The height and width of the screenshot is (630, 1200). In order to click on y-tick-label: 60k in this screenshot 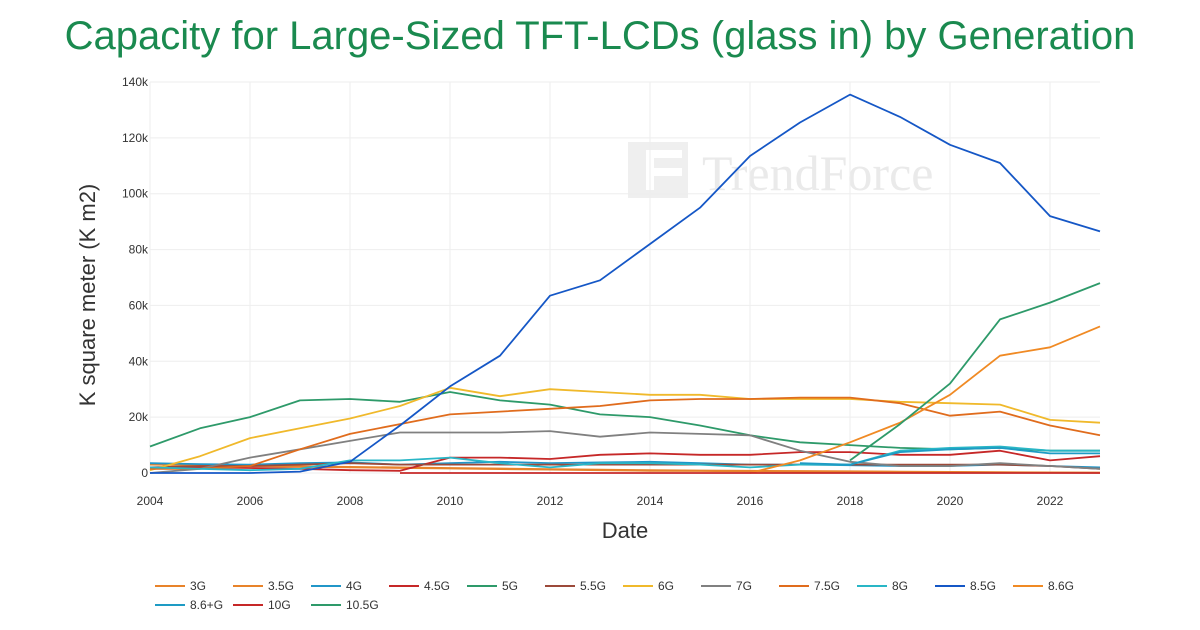, I will do `click(139, 305)`.